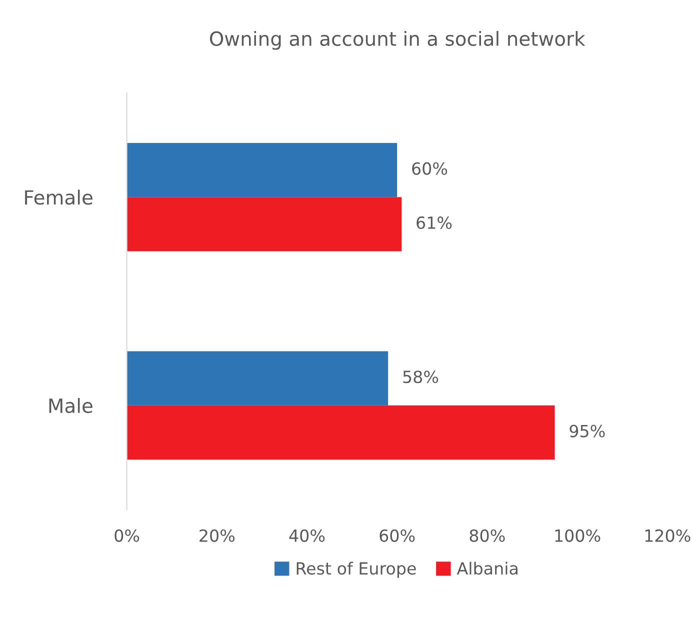 The width and height of the screenshot is (693, 641). What do you see at coordinates (398, 40) in the screenshot?
I see `chart-title: Owning an account in a social network` at bounding box center [398, 40].